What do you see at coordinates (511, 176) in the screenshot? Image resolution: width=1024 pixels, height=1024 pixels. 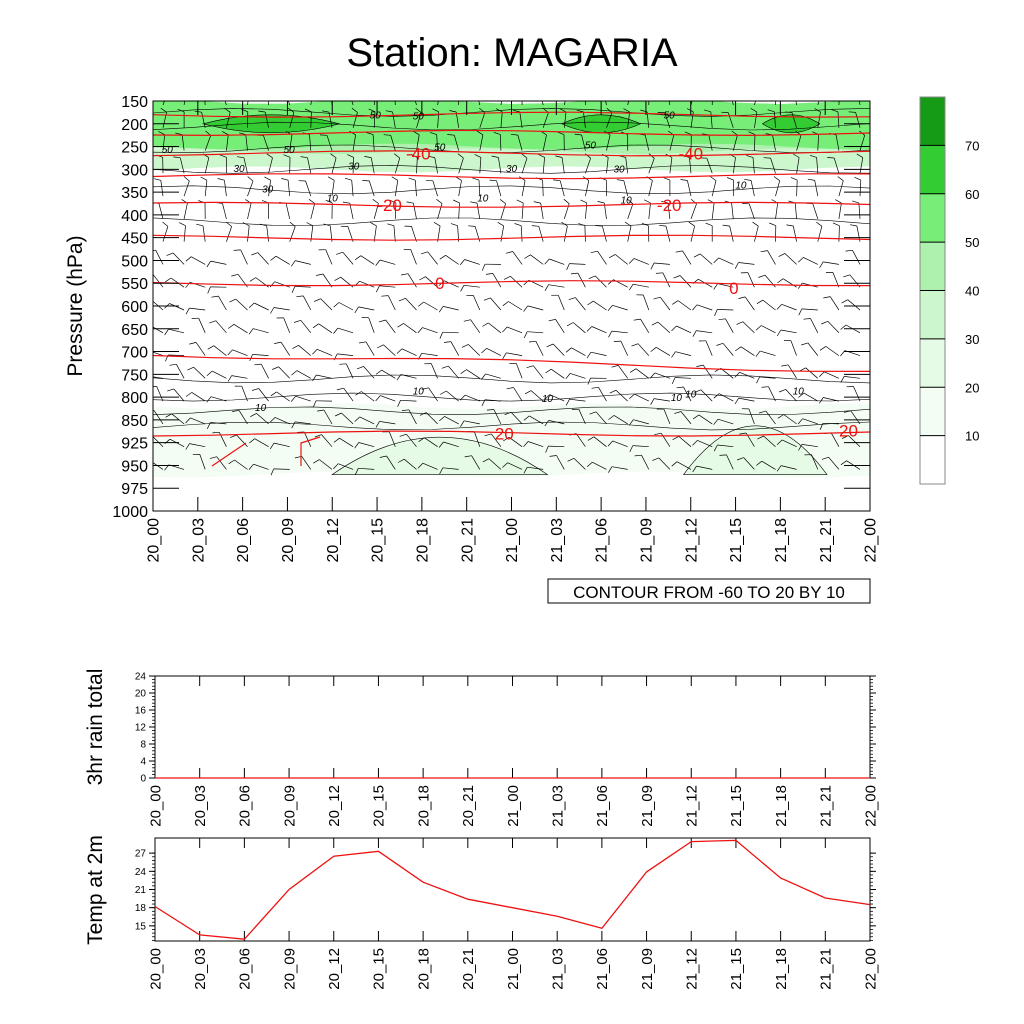 I see `temperature-contour-line` at bounding box center [511, 176].